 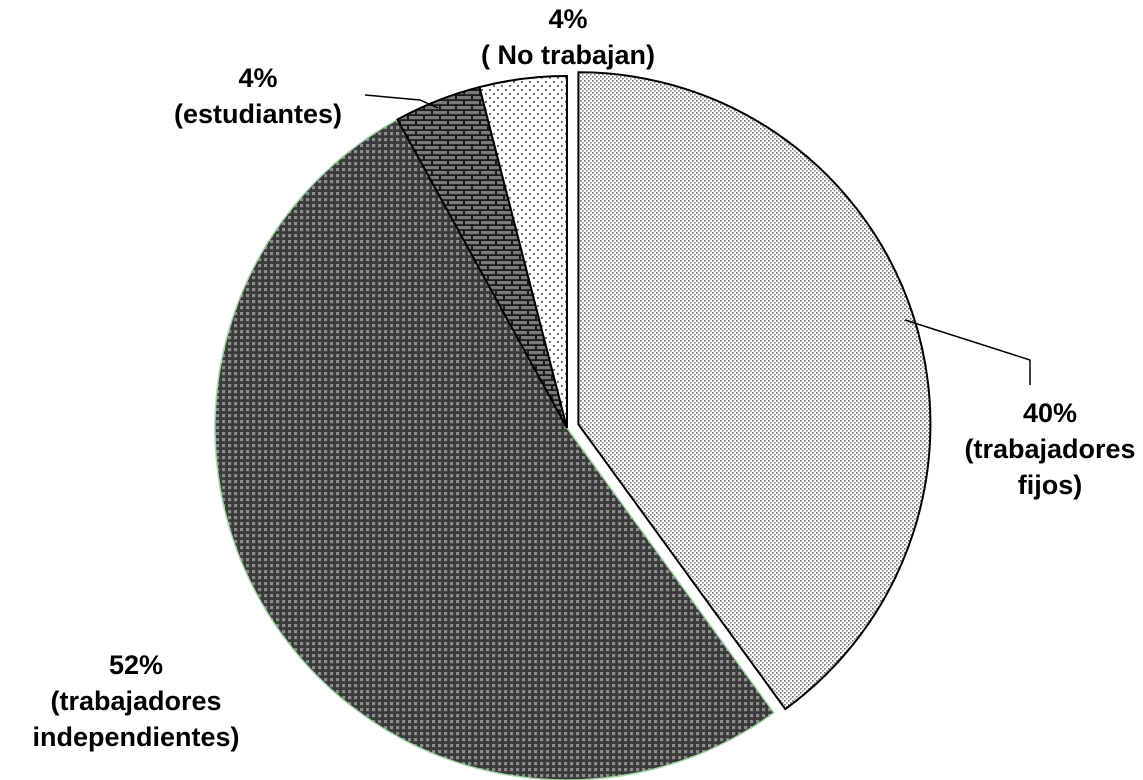 I want to click on slice-label-3: 4% ( No trabajan), so click(x=568, y=37).